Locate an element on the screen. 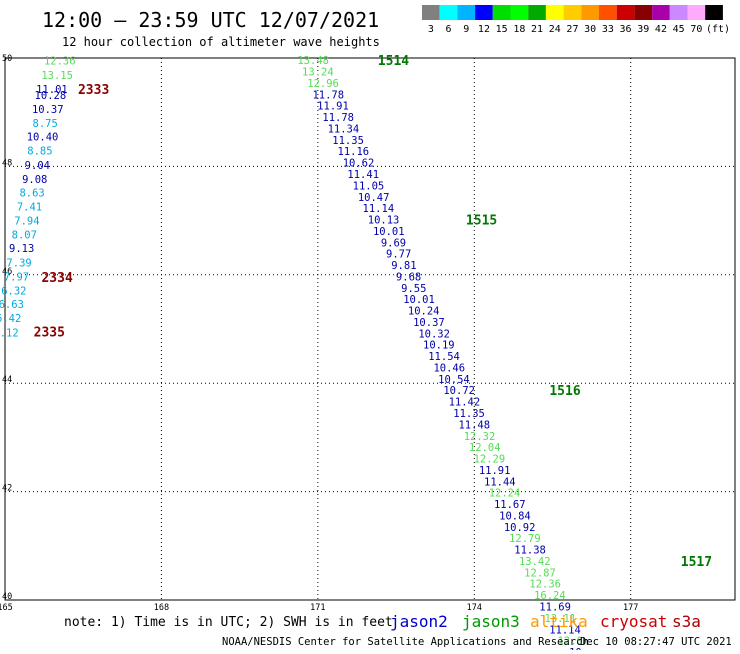 Image resolution: width=740 pixels, height=654 pixels. swh-data-label: 10.13 is located at coordinates (384, 221).